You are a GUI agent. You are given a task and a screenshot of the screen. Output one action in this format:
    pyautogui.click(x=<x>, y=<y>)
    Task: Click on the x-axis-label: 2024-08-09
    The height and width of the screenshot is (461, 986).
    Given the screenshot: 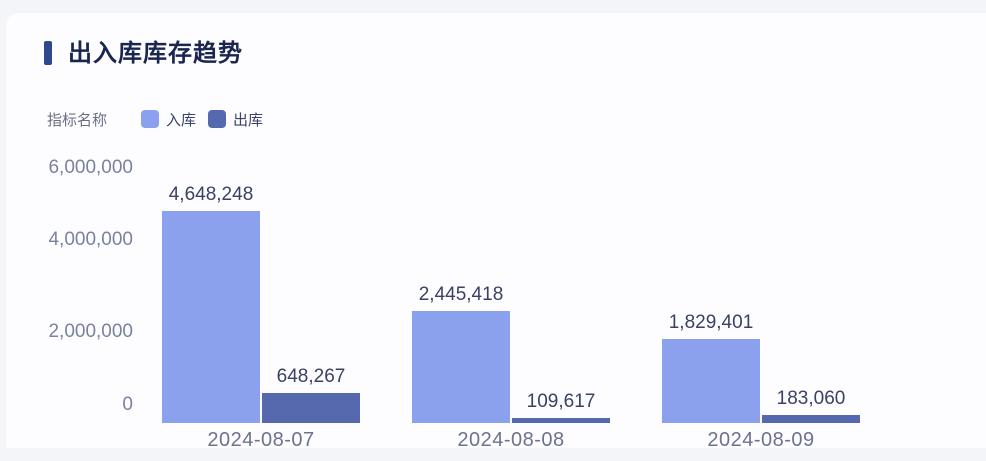 What is the action you would take?
    pyautogui.click(x=761, y=440)
    